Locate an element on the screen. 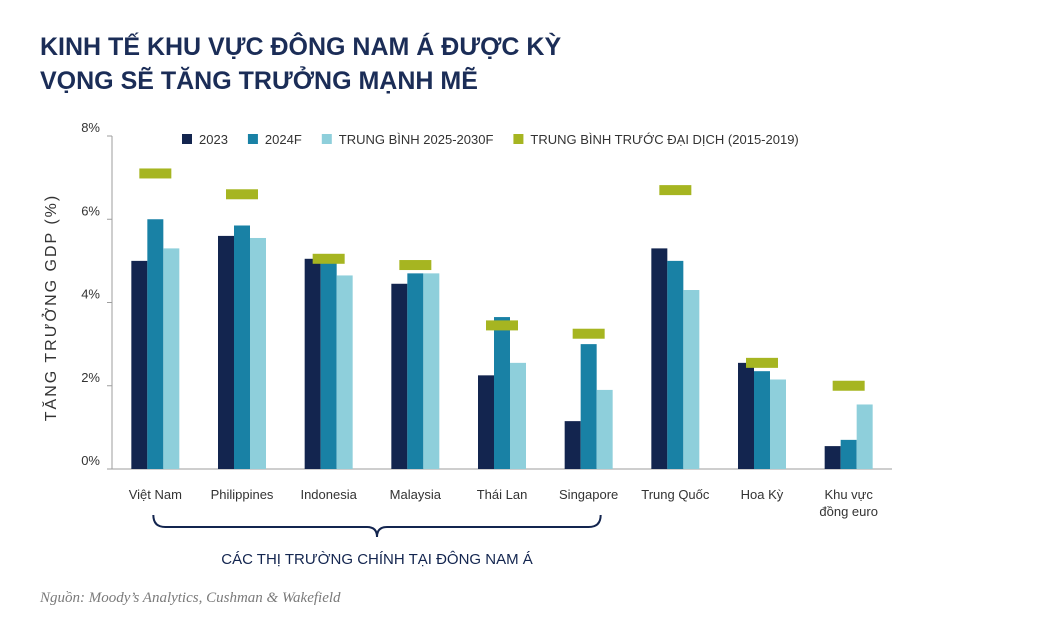 This screenshot has height=630, width=1050. legend-label-0: 2023 is located at coordinates (213, 139).